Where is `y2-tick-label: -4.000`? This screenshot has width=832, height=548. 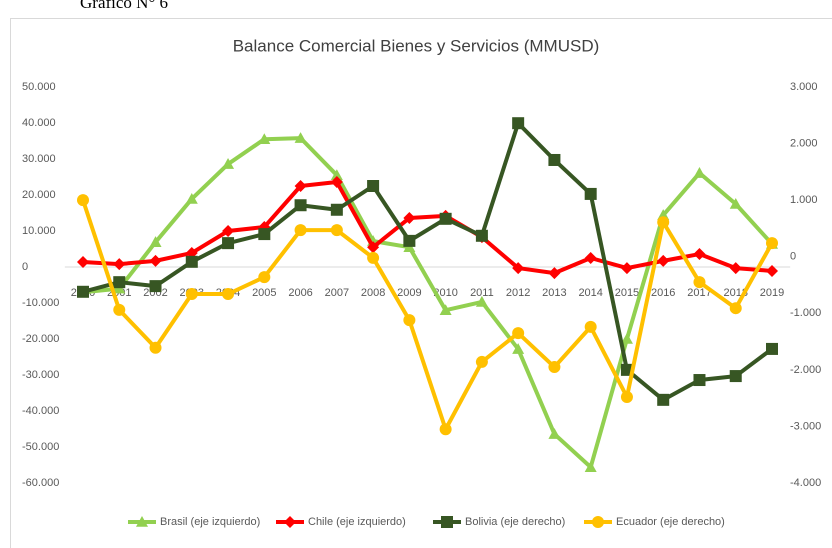 y2-tick-label: -4.000 is located at coordinates (805, 483).